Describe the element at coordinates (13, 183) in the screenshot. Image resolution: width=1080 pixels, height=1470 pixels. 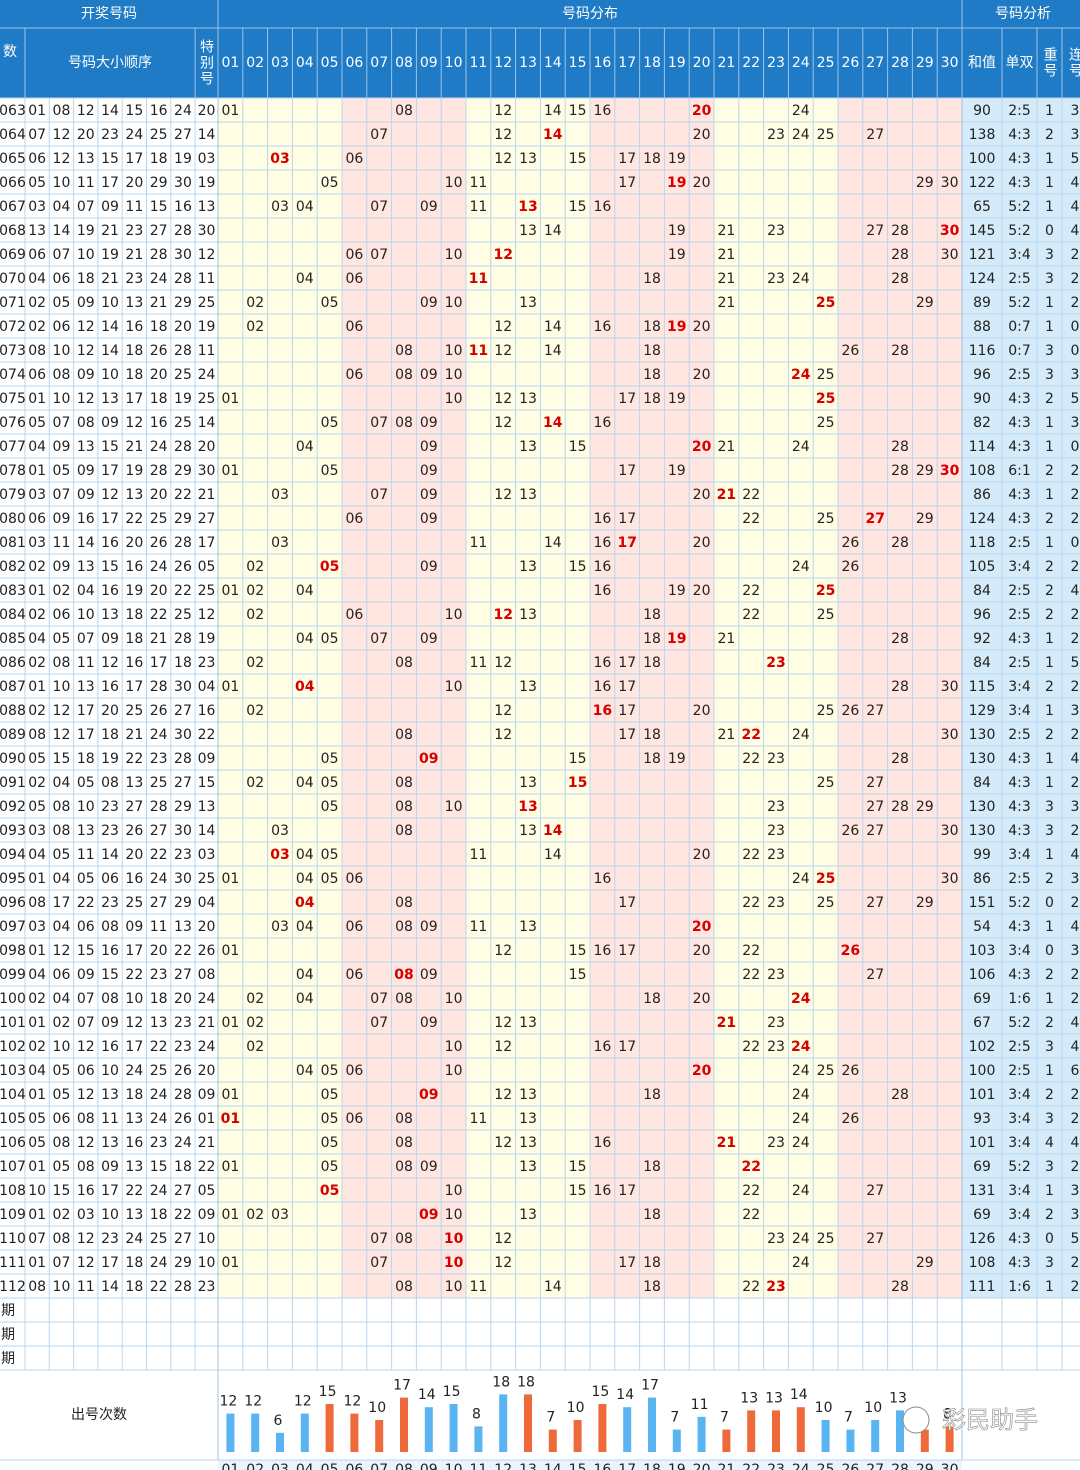
I see `period: 066` at that location.